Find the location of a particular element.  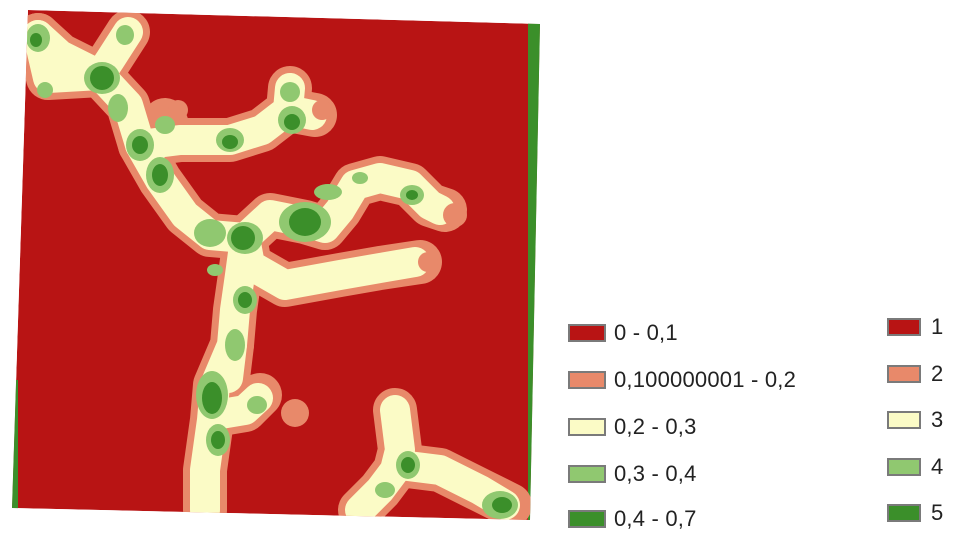

legend-item: 4 is located at coordinates (915, 467).